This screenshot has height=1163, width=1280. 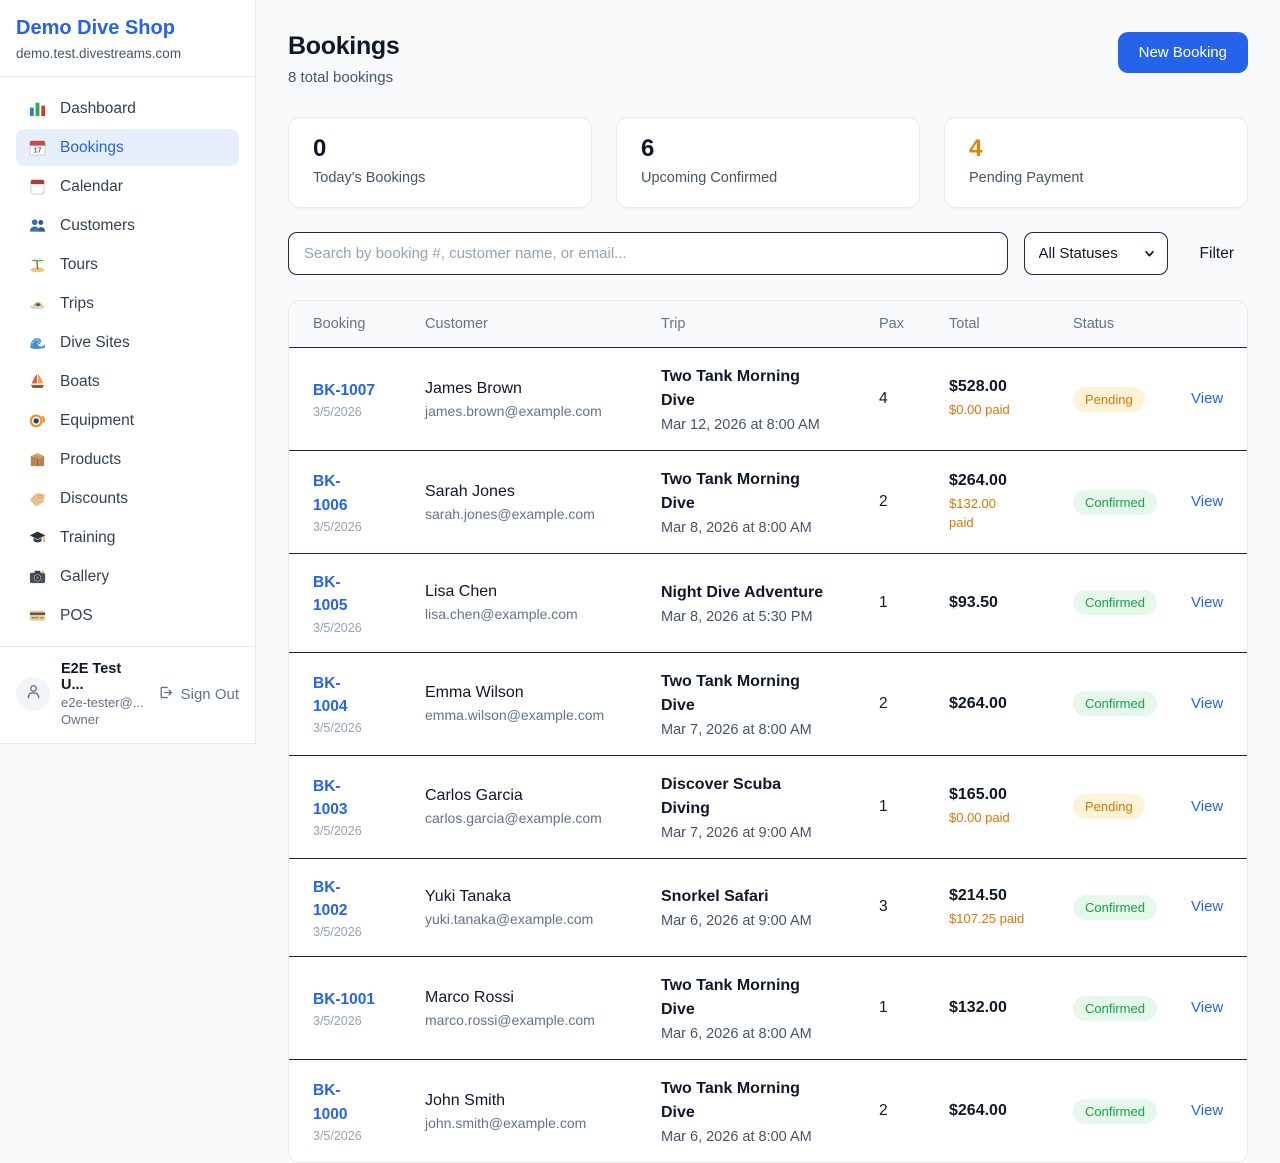 What do you see at coordinates (351, 1111) in the screenshot?
I see `booking-cell: BK- 1000 3/5/2026` at bounding box center [351, 1111].